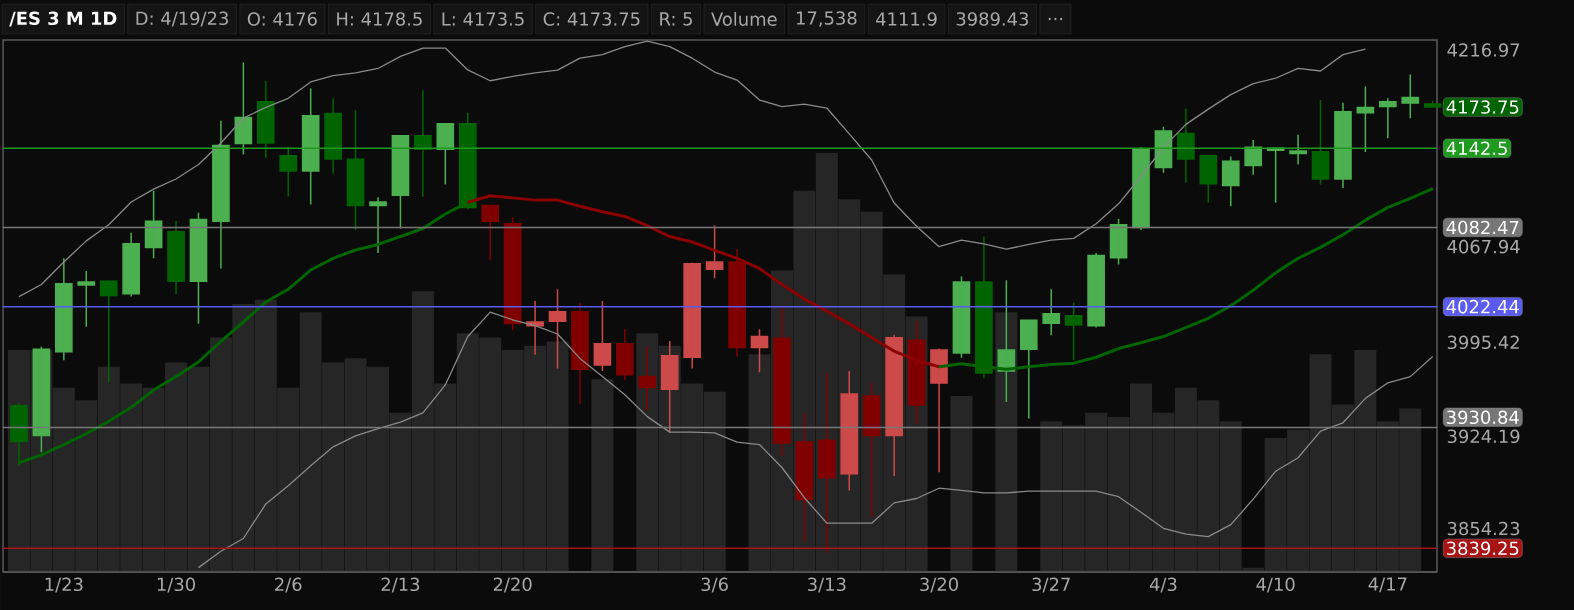 This screenshot has height=610, width=1574. Describe the element at coordinates (591, 19) in the screenshot. I see `text: C: 4173.75` at that location.